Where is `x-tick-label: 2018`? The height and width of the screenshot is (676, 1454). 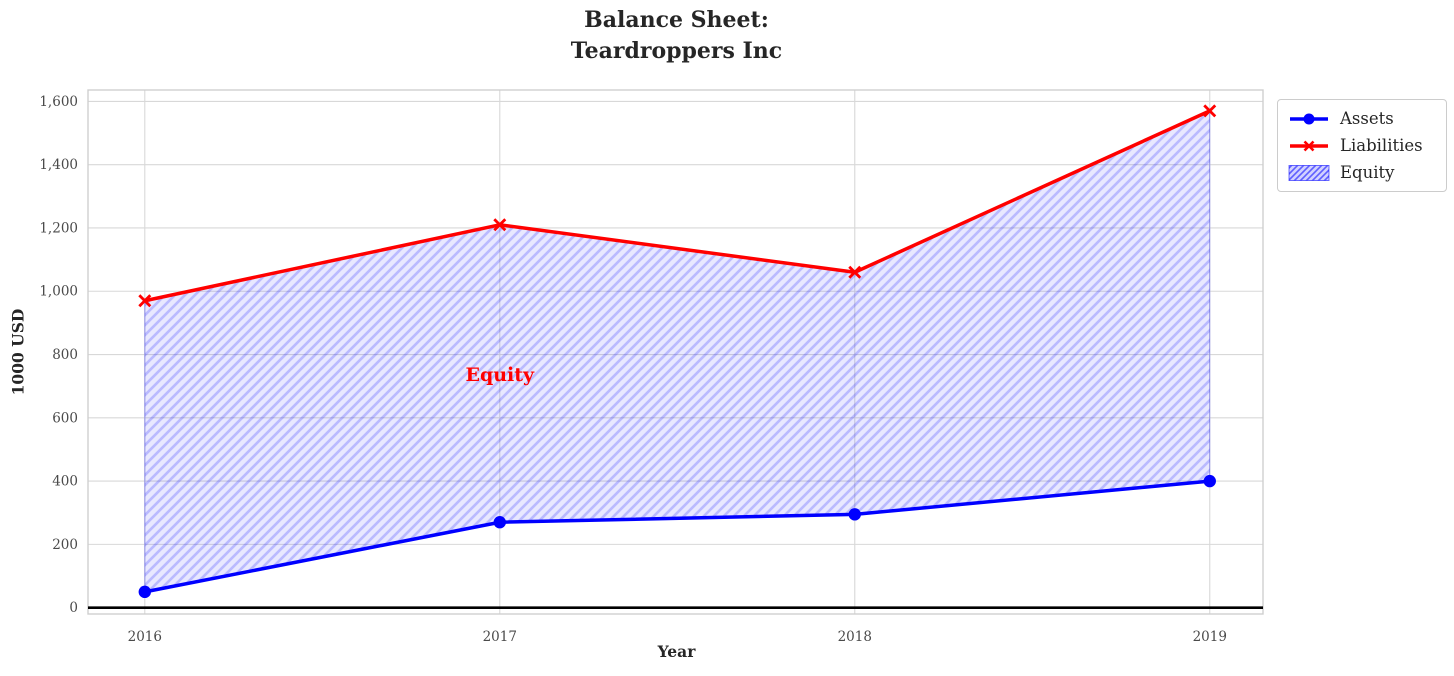
x-tick-label: 2018 is located at coordinates (855, 637).